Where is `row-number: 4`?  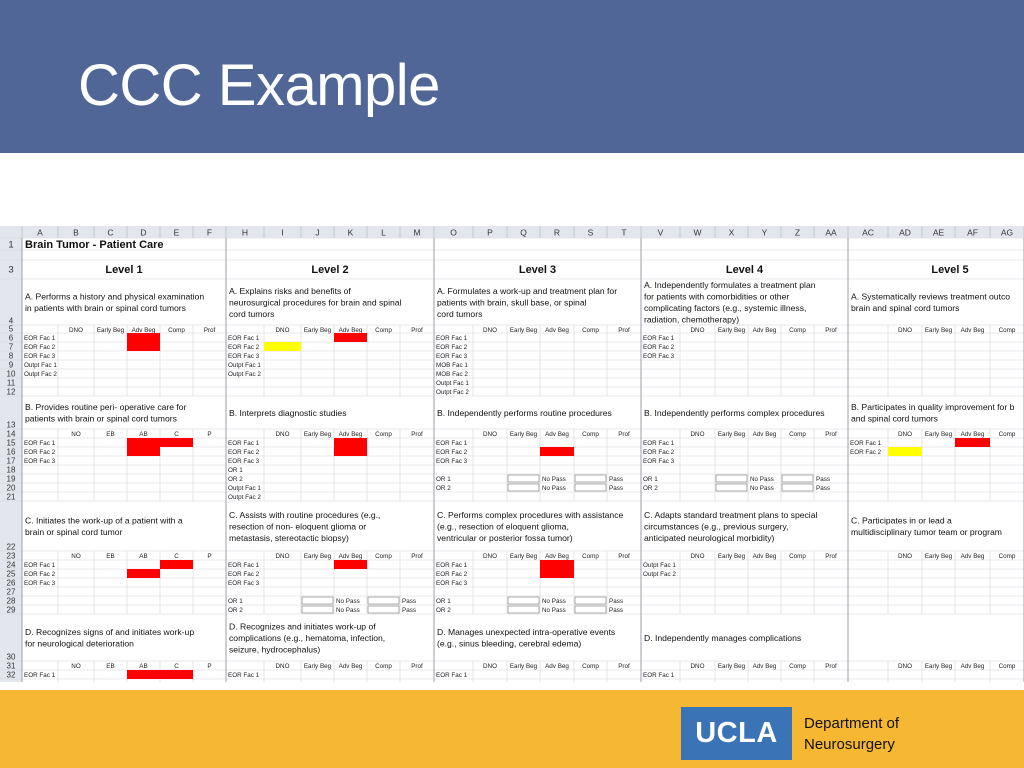 row-number: 4 is located at coordinates (11, 321).